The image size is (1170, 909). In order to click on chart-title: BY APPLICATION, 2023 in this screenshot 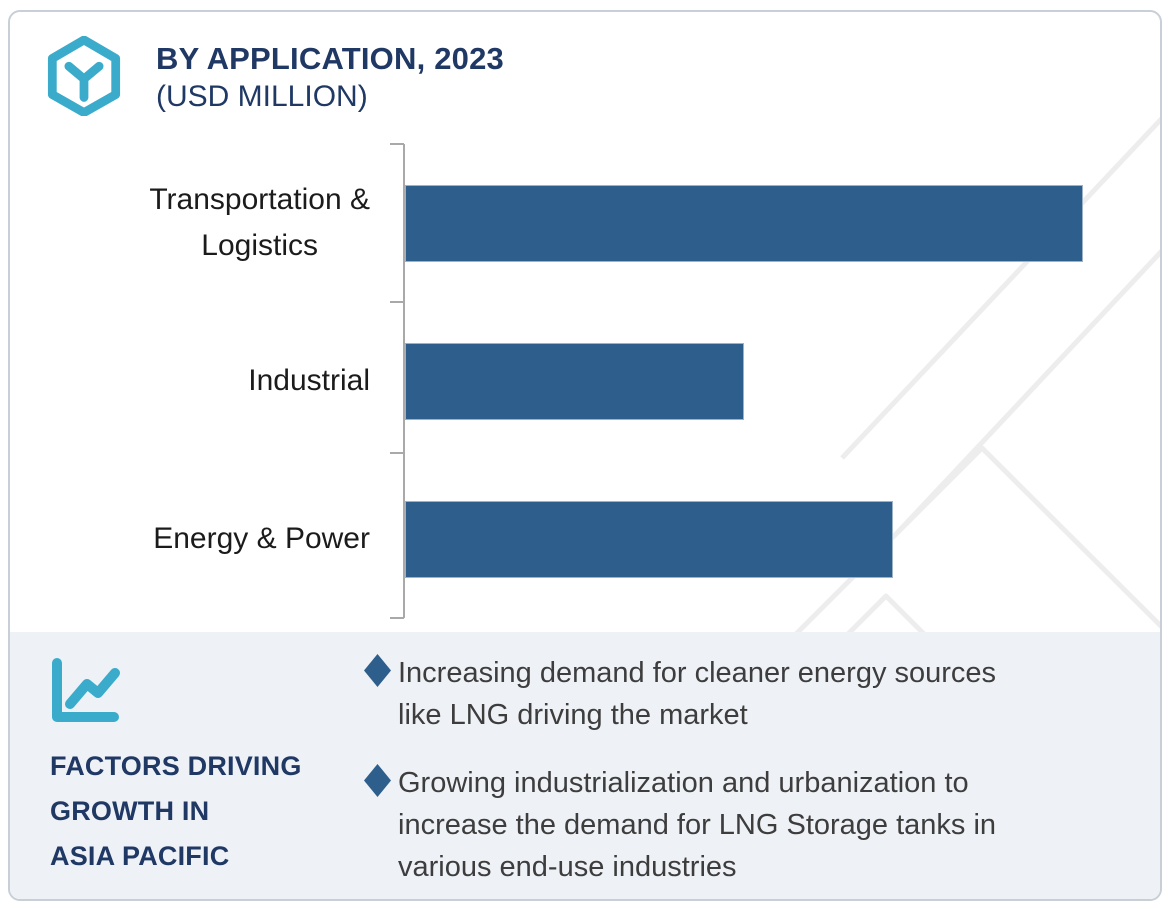, I will do `click(330, 58)`.